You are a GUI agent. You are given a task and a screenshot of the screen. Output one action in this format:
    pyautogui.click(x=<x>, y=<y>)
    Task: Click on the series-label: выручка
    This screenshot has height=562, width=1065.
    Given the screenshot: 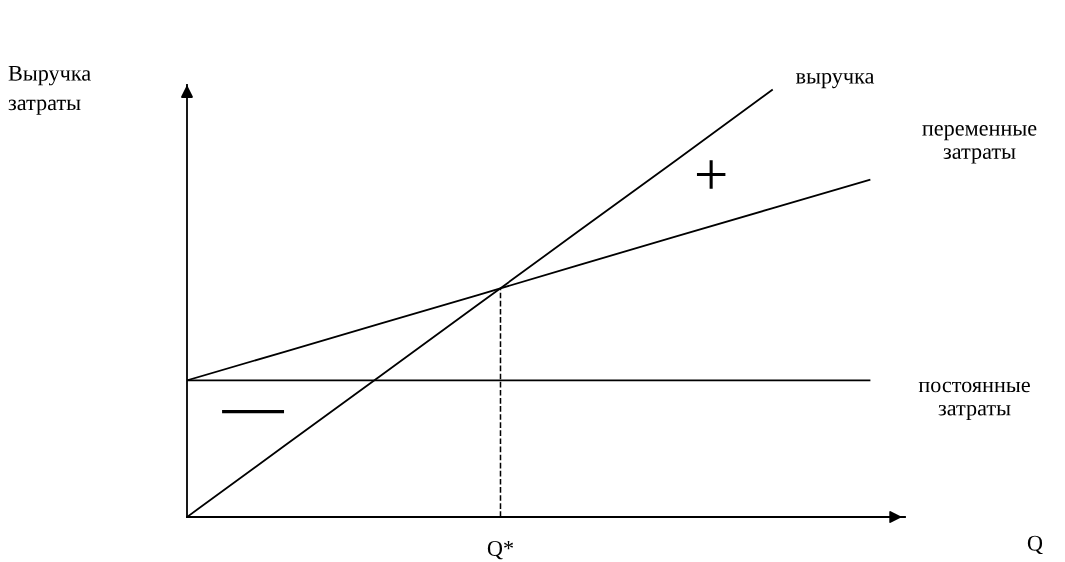 What is the action you would take?
    pyautogui.click(x=835, y=80)
    